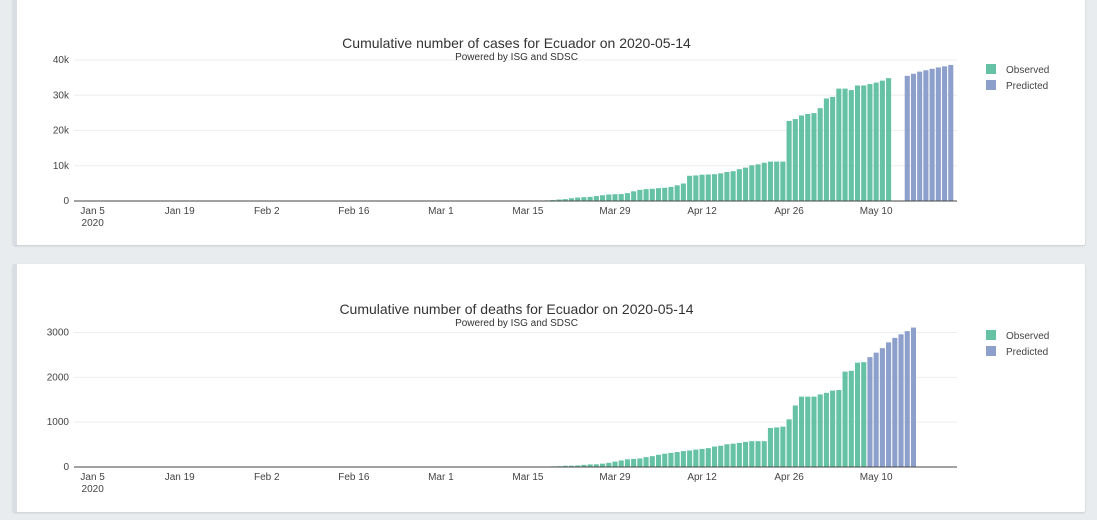  I want to click on x-tick-label: Mar 1, so click(441, 211).